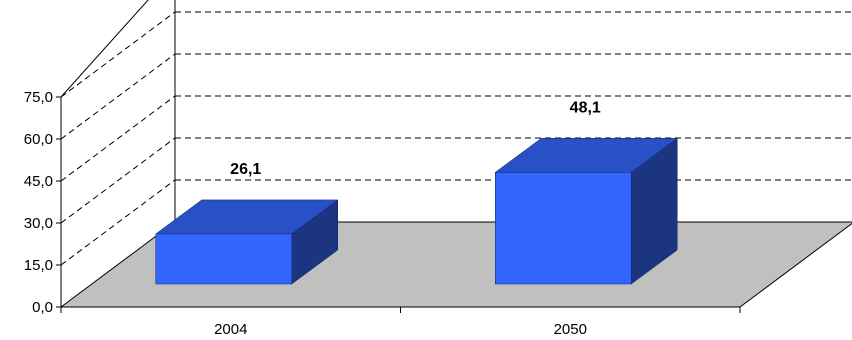 This screenshot has width=852, height=340. What do you see at coordinates (104, 49) in the screenshot?
I see `side-wall-top-edge` at bounding box center [104, 49].